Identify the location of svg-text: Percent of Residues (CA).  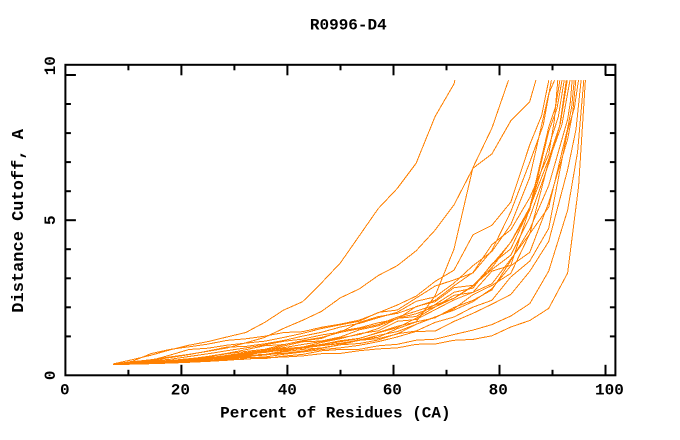
(335, 414).